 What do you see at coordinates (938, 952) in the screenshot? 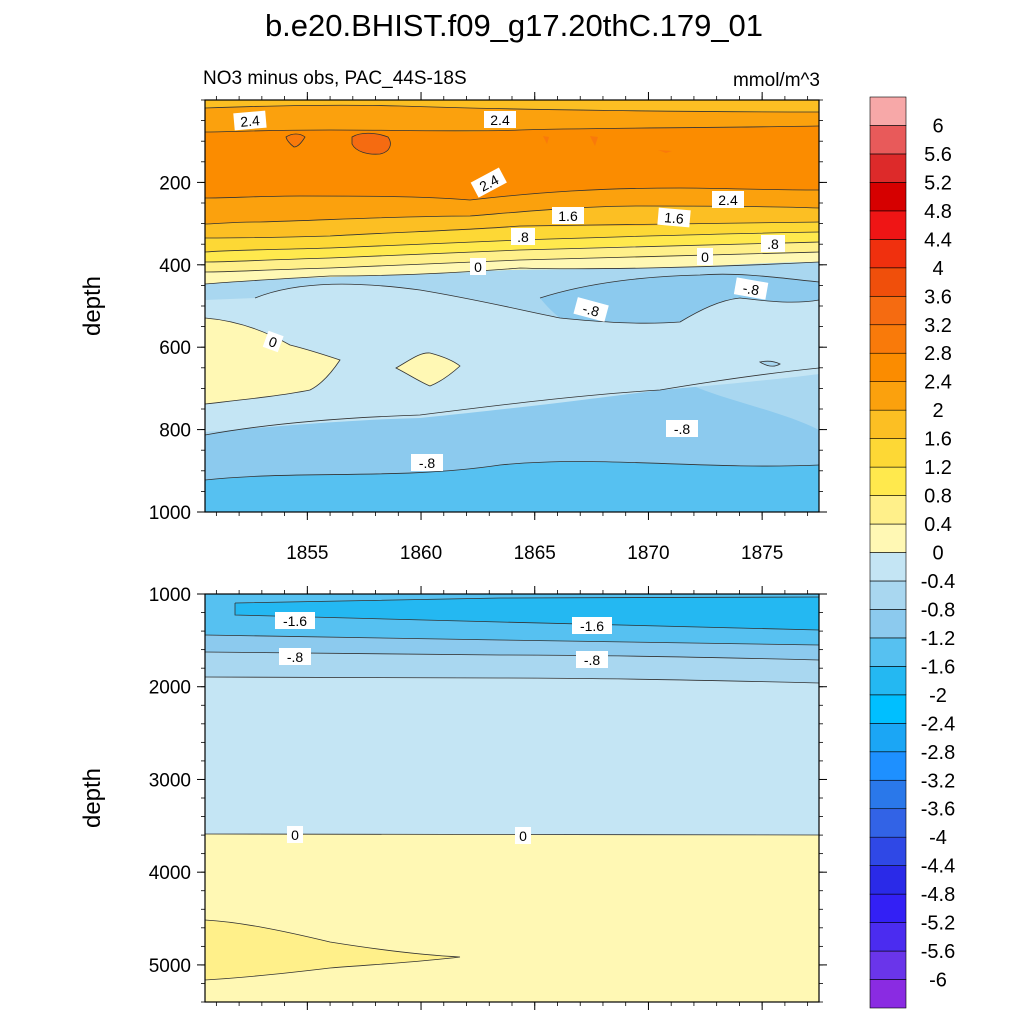
I see `colorbar-label: -5.6` at bounding box center [938, 952].